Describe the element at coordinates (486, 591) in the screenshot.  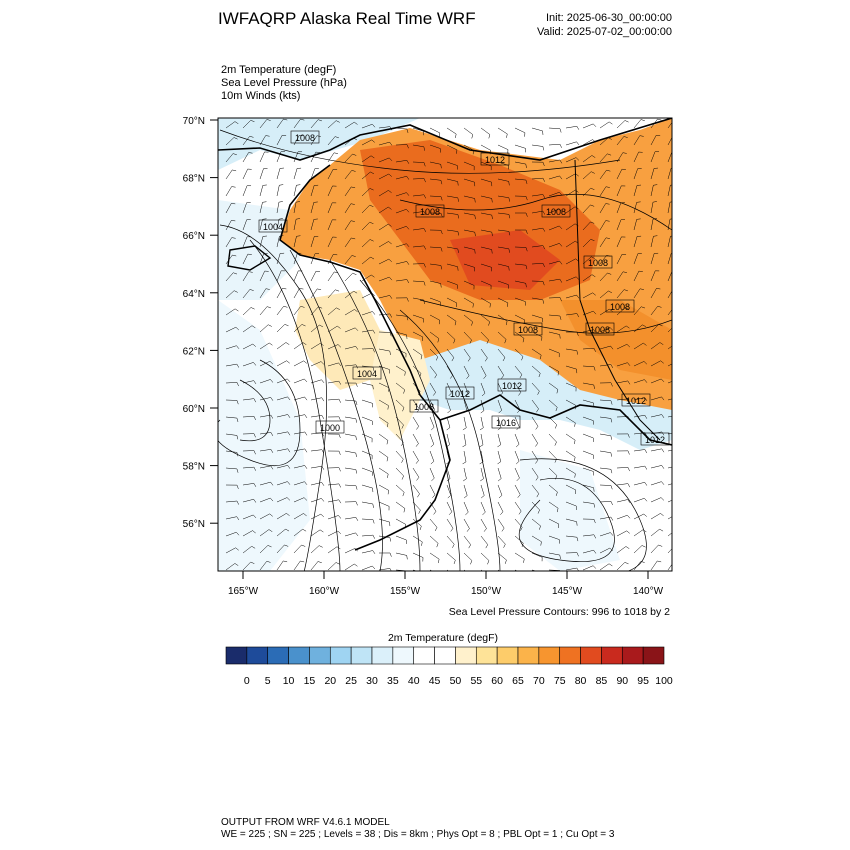
I see `lon-tick-label: 150°W` at that location.